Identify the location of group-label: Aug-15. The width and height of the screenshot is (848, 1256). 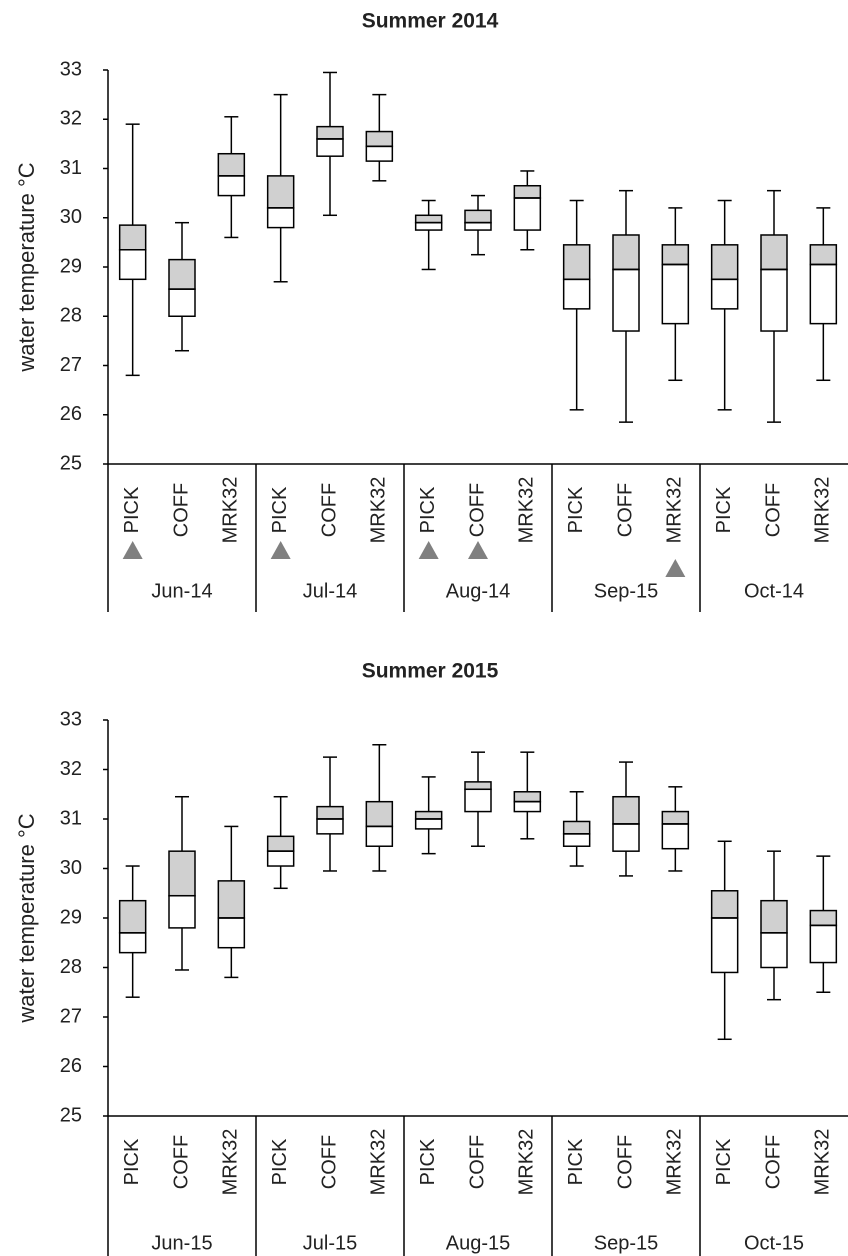
(478, 1243).